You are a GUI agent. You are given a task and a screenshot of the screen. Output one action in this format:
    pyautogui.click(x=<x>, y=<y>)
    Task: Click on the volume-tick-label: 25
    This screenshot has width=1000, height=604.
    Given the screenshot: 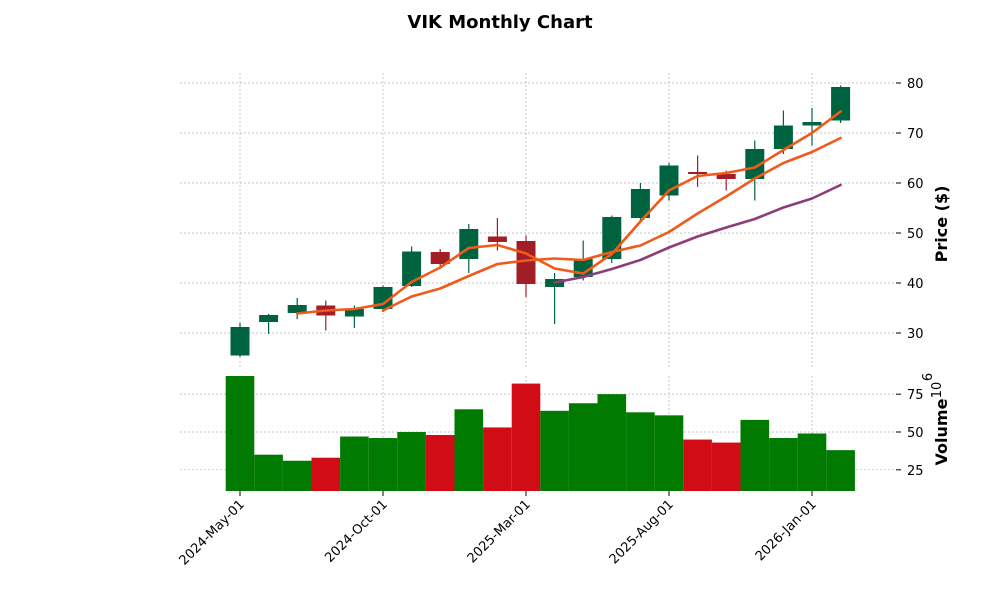 What is the action you would take?
    pyautogui.click(x=915, y=471)
    